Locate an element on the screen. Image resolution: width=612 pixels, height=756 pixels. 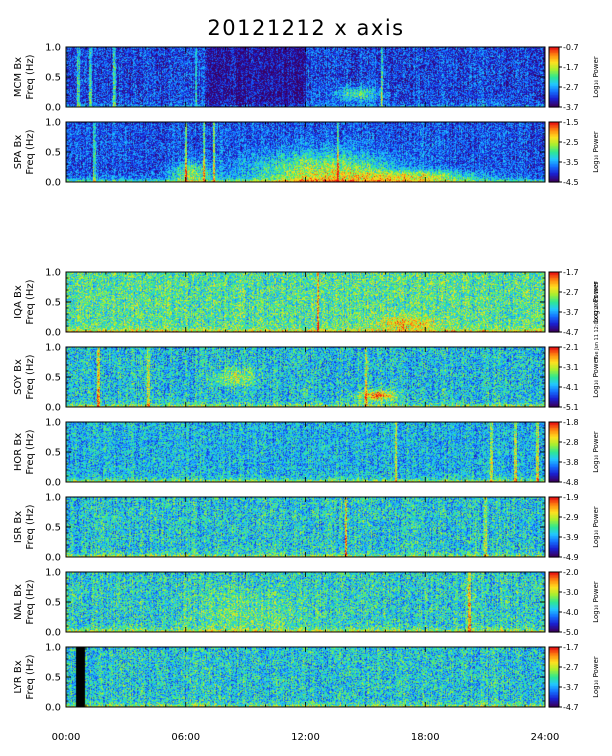
station-label: LYR Bx is located at coordinates (18, 676).